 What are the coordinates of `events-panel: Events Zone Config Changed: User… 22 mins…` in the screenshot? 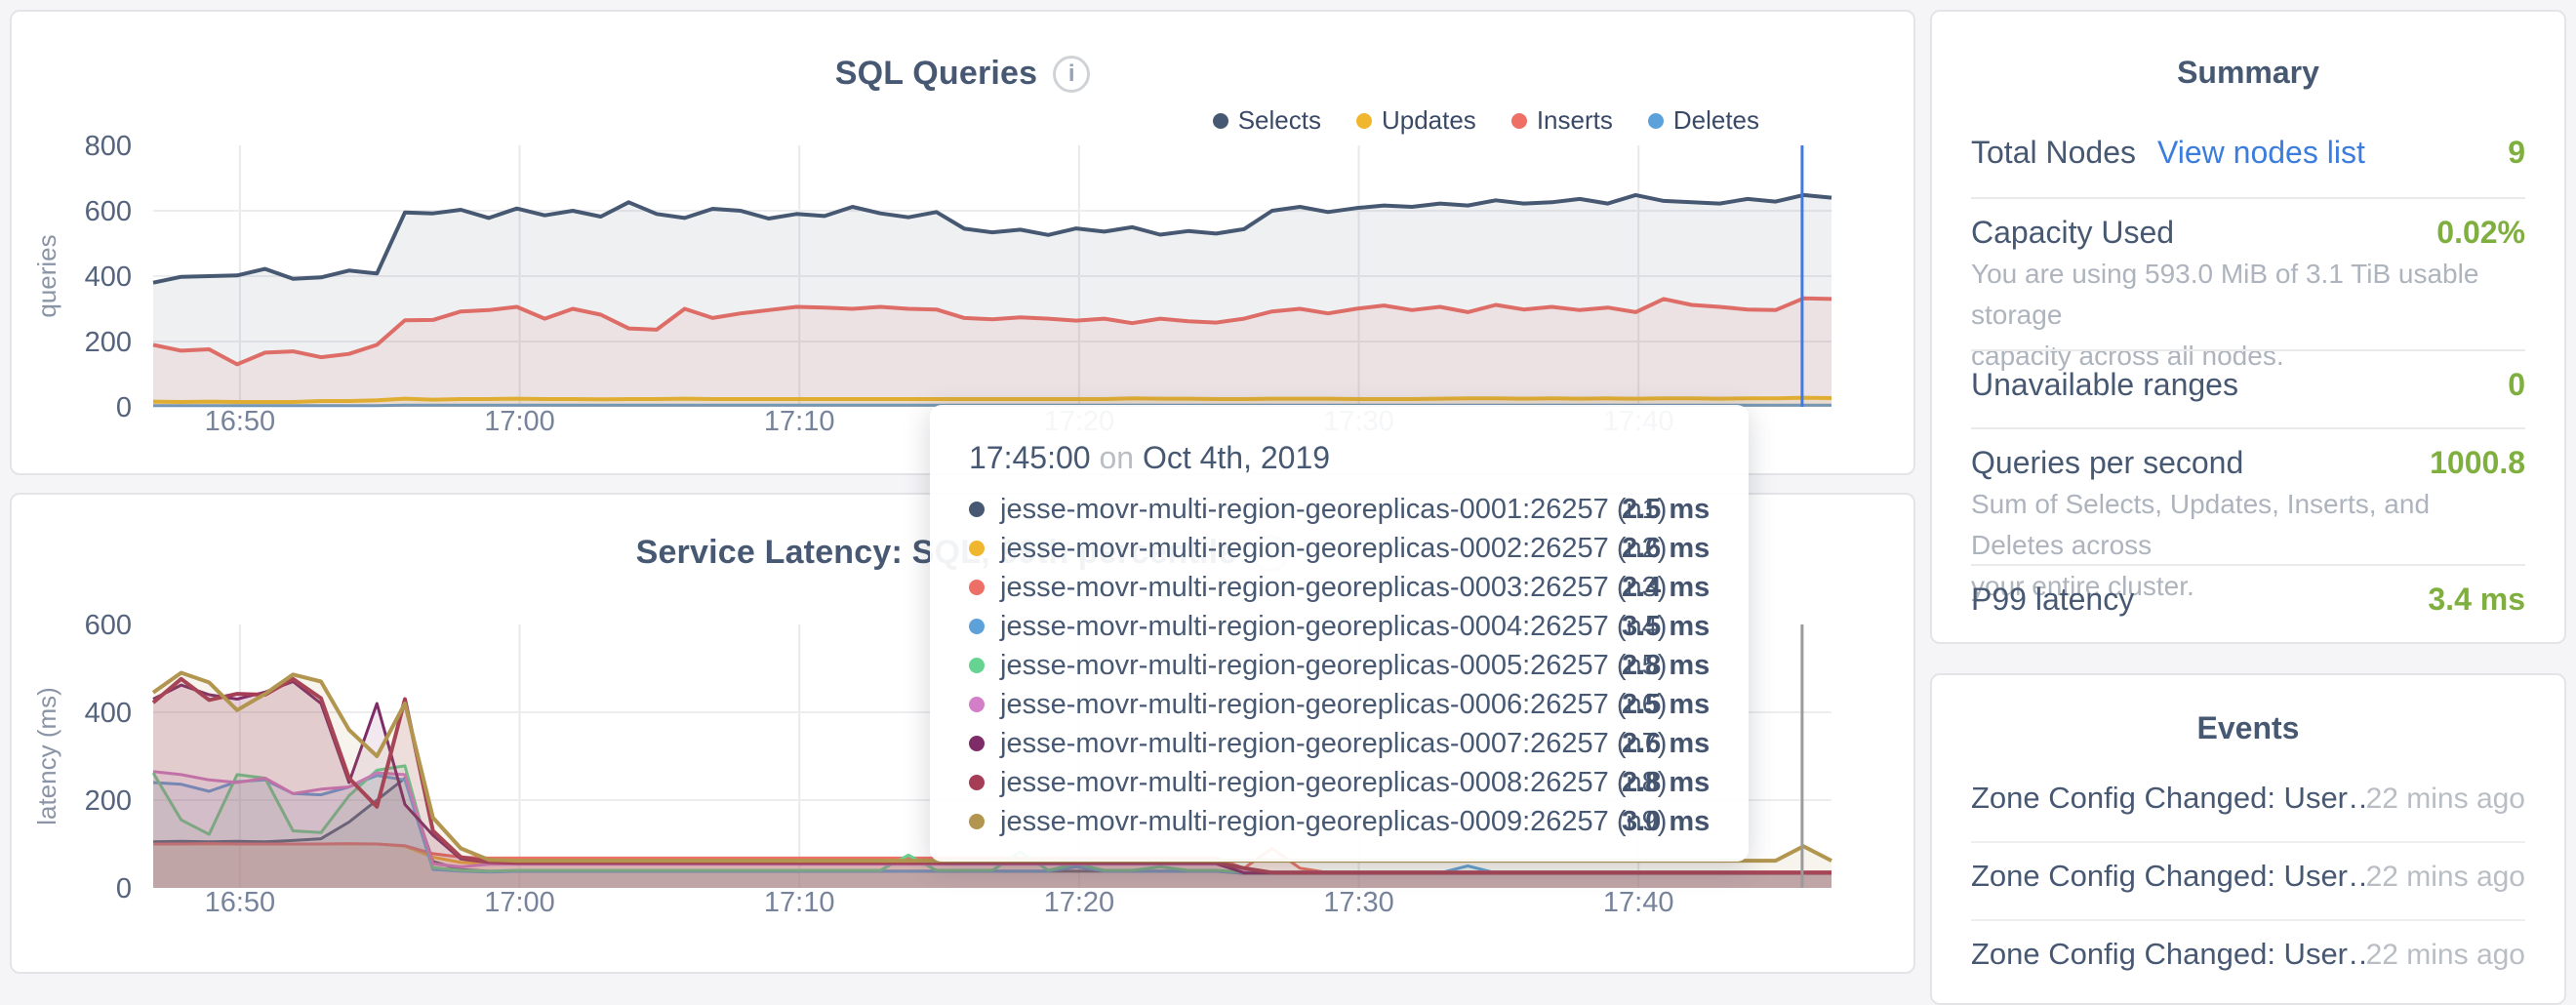 It's located at (2248, 839).